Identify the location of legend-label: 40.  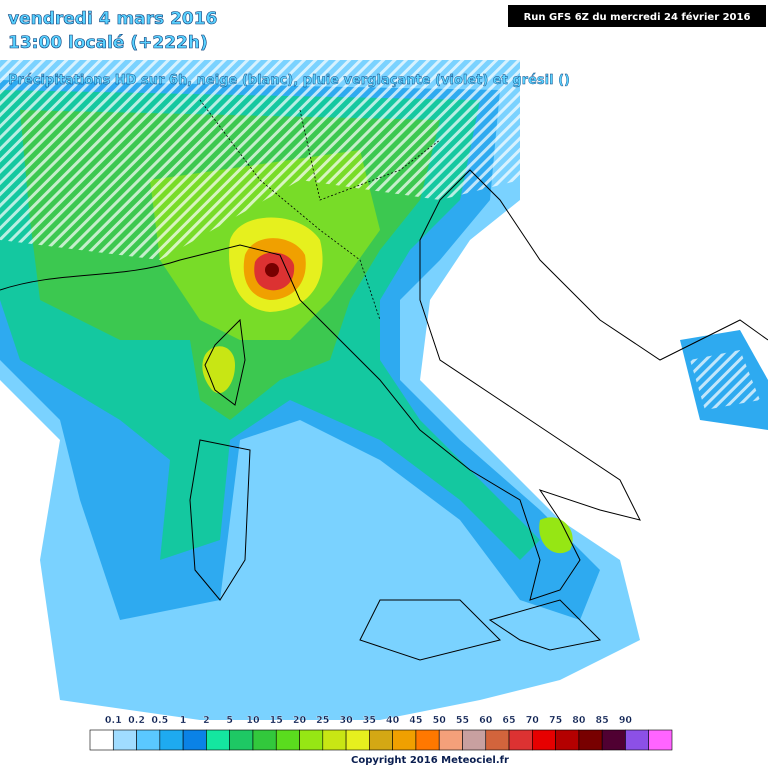
(393, 720).